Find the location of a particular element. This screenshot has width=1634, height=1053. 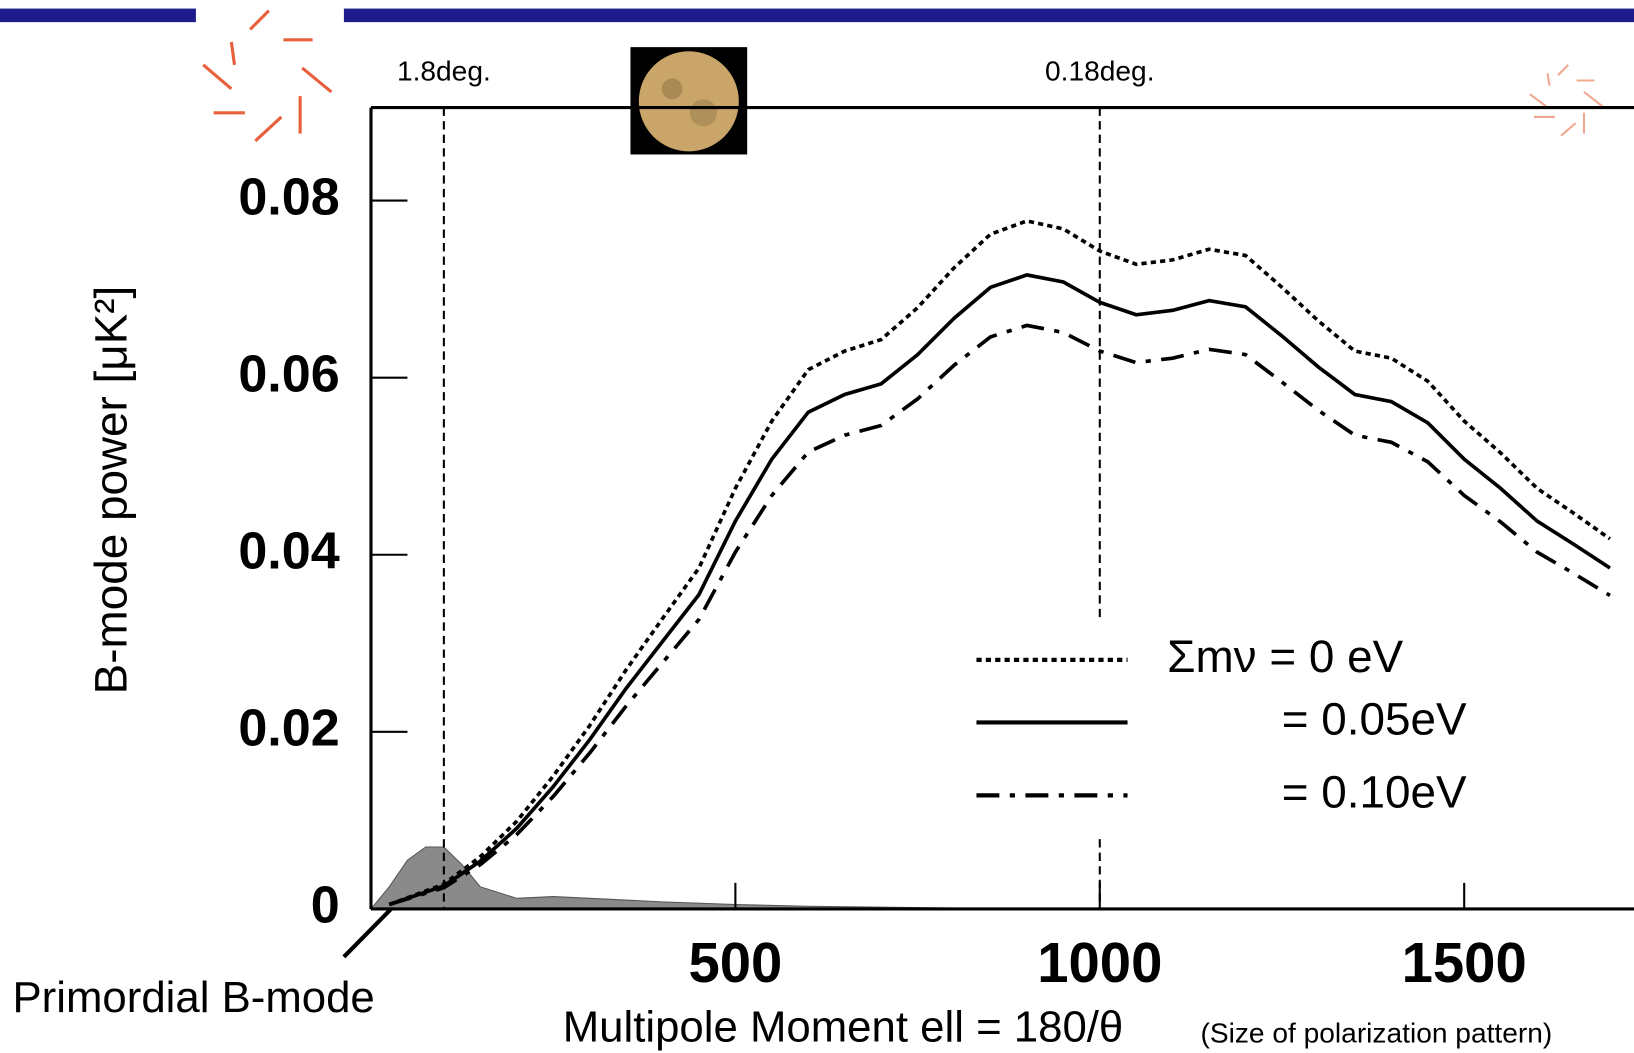

y-tick-label: 0.02 is located at coordinates (288, 729).